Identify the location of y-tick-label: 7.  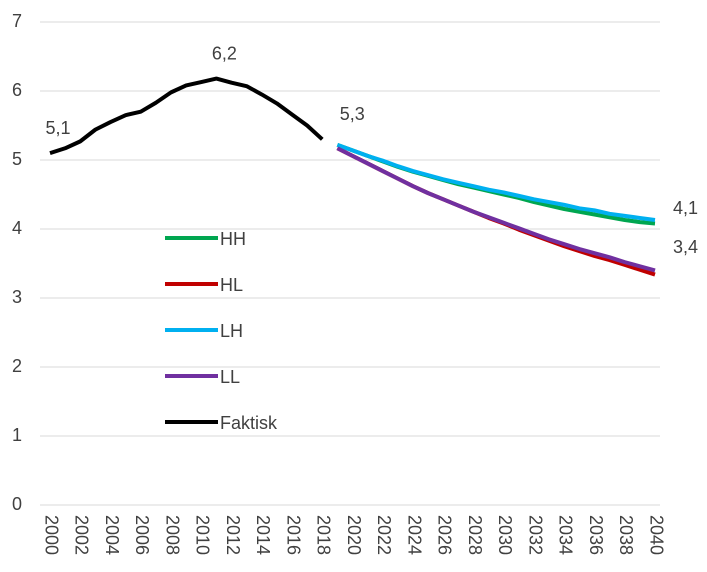
(17, 21).